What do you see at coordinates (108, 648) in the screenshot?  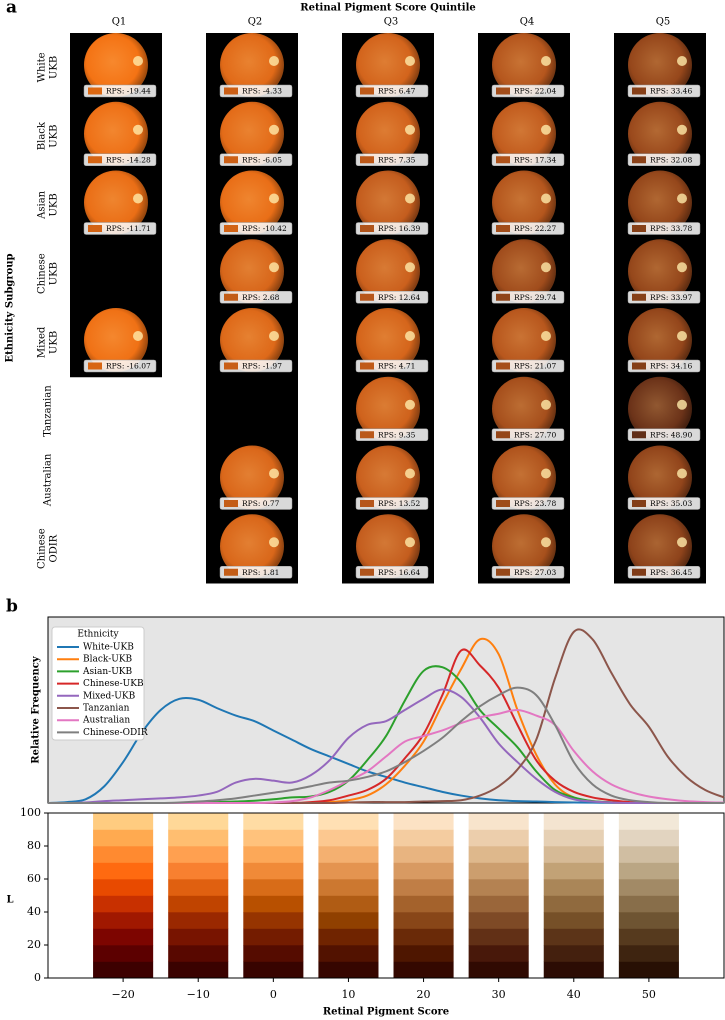 I see `legend-label: White-UKB` at bounding box center [108, 648].